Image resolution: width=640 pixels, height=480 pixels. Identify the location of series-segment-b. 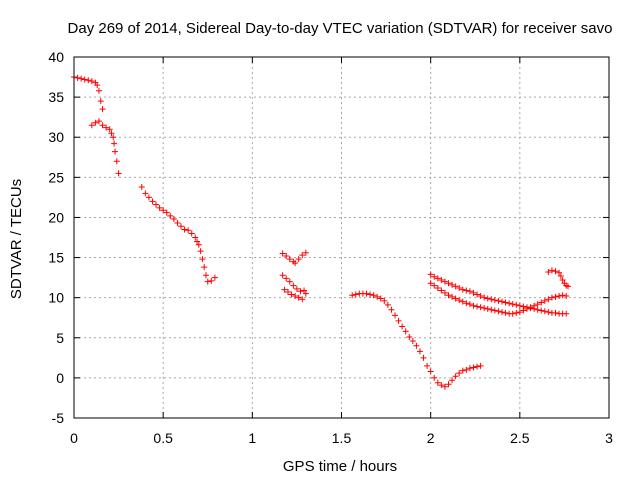
(178, 234).